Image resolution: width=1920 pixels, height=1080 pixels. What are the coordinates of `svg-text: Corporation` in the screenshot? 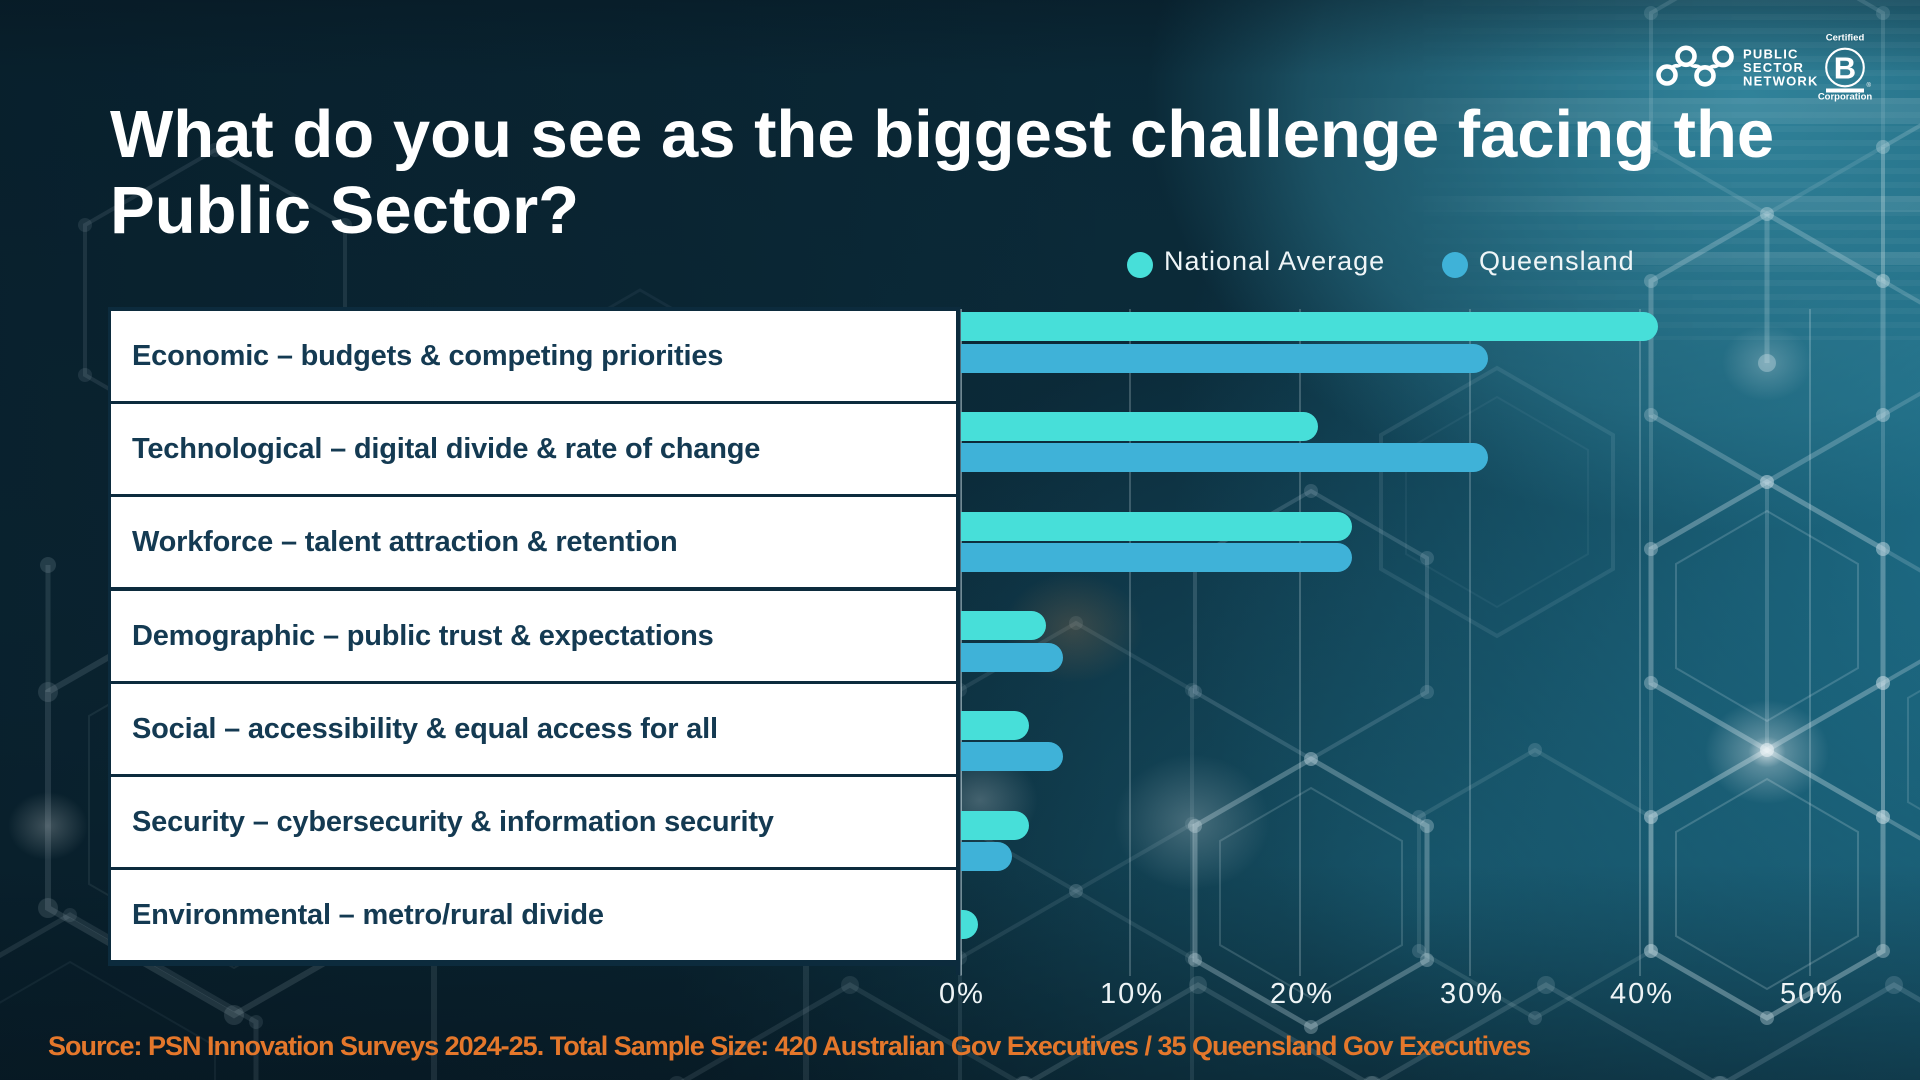 It's located at (1845, 97).